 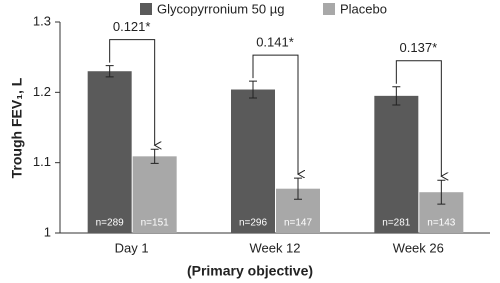 What do you see at coordinates (132, 26) in the screenshot?
I see `difference-label: 0.121*` at bounding box center [132, 26].